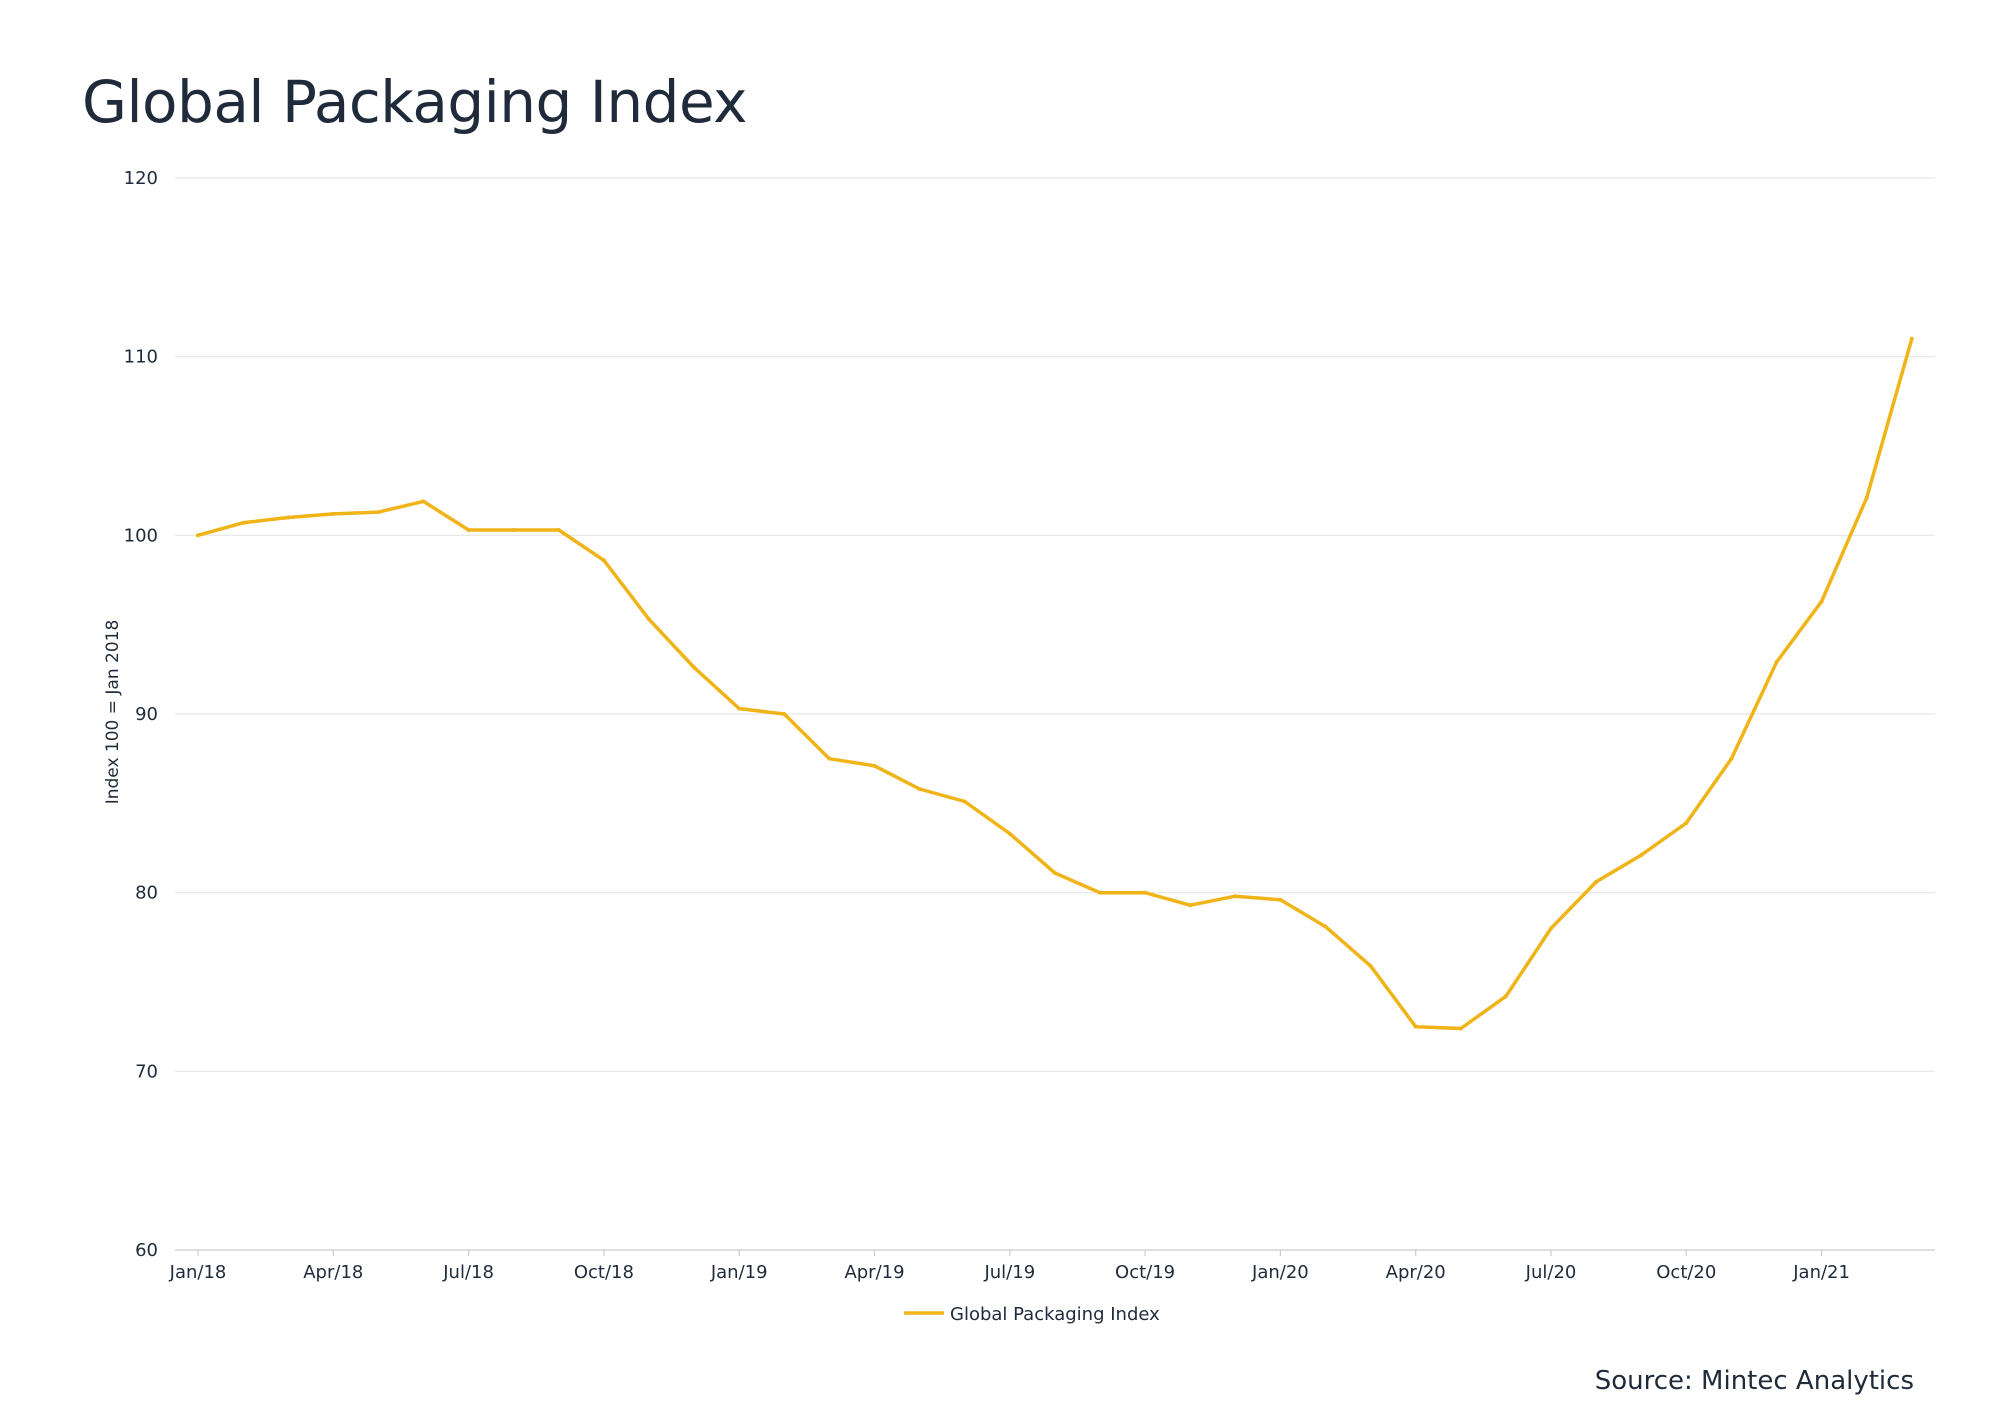 This screenshot has width=2000, height=1428. I want to click on y-tick-label: 80, so click(146, 893).